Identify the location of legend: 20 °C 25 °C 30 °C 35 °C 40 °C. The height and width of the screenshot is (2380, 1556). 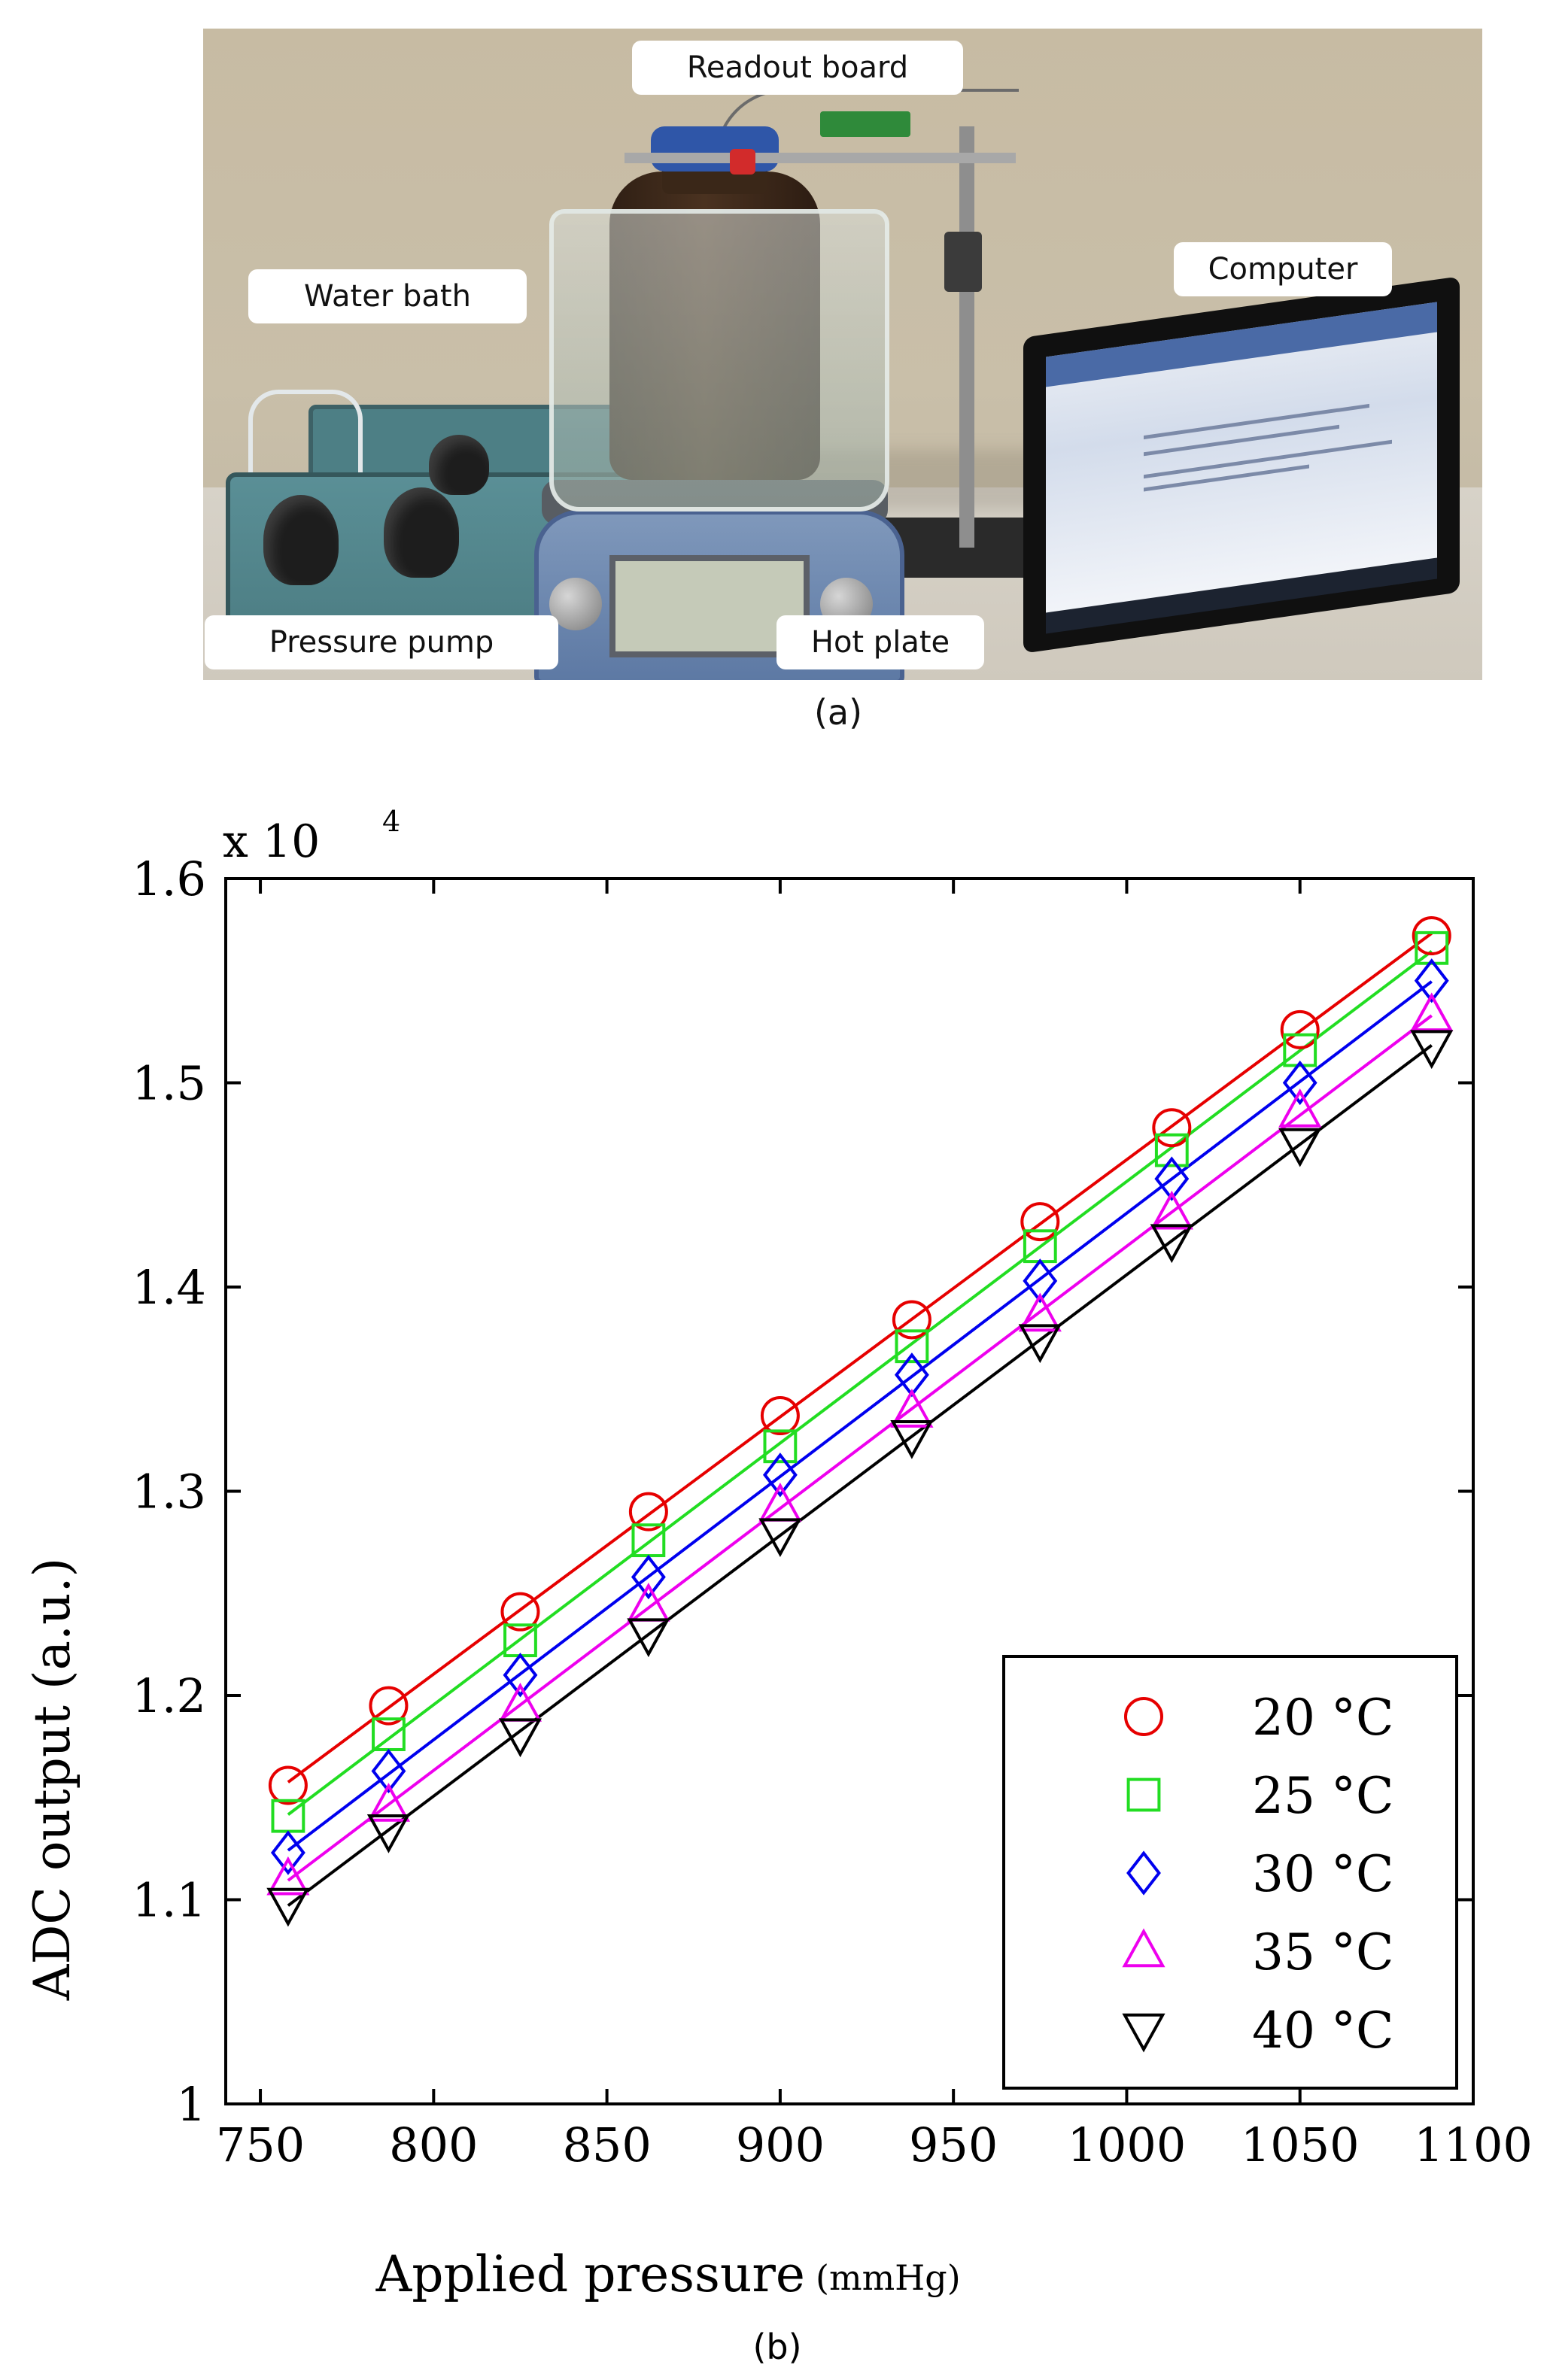
(1230, 1872).